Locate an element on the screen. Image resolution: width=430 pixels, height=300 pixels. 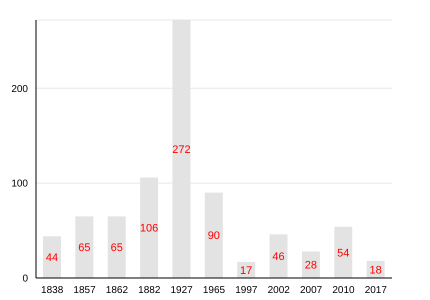
x-tick-label: 1882 is located at coordinates (149, 290).